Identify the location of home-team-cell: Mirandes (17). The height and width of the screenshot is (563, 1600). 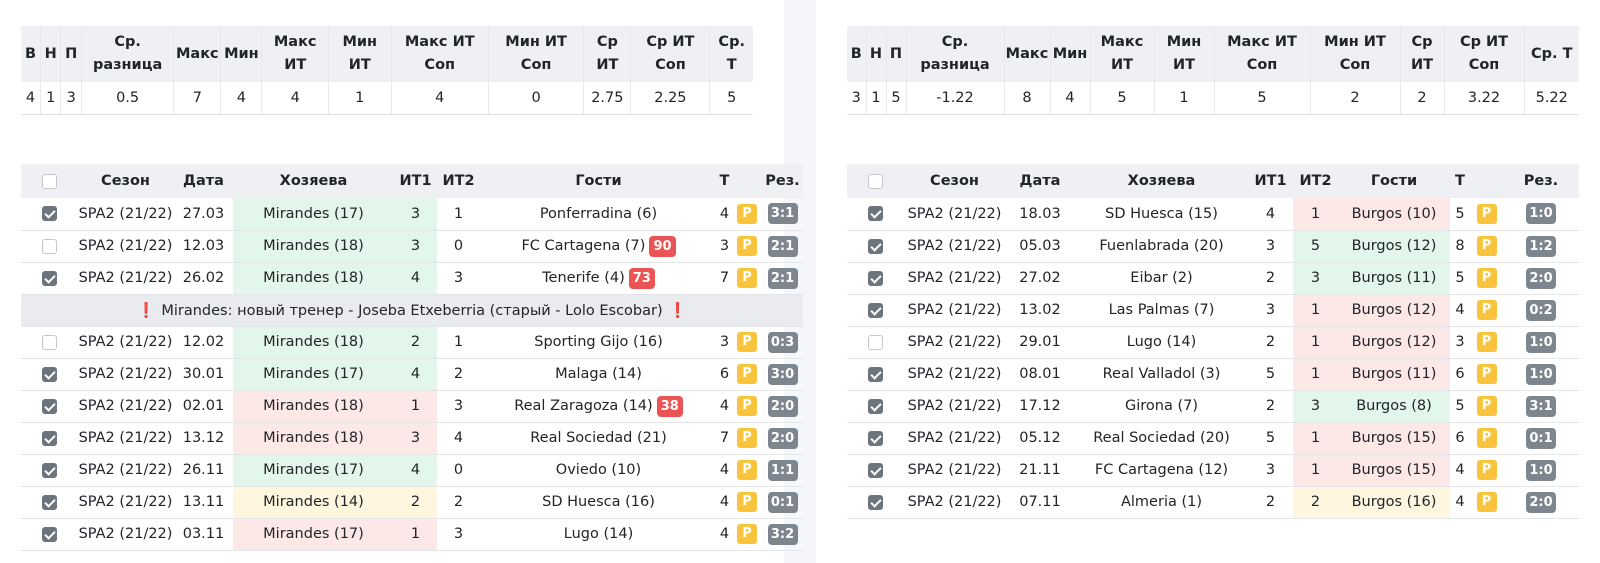
(313, 374).